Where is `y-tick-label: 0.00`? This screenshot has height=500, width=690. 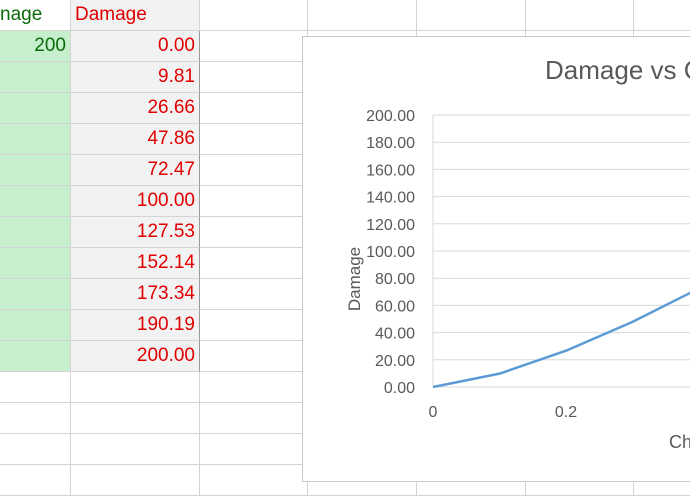
y-tick-label: 0.00 is located at coordinates (399, 388).